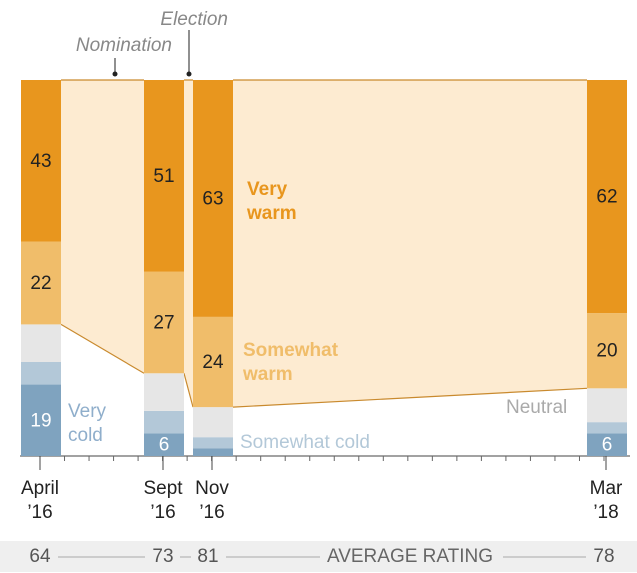 This screenshot has width=637, height=573. What do you see at coordinates (39, 500) in the screenshot?
I see `x-tick-label: April ’16` at bounding box center [39, 500].